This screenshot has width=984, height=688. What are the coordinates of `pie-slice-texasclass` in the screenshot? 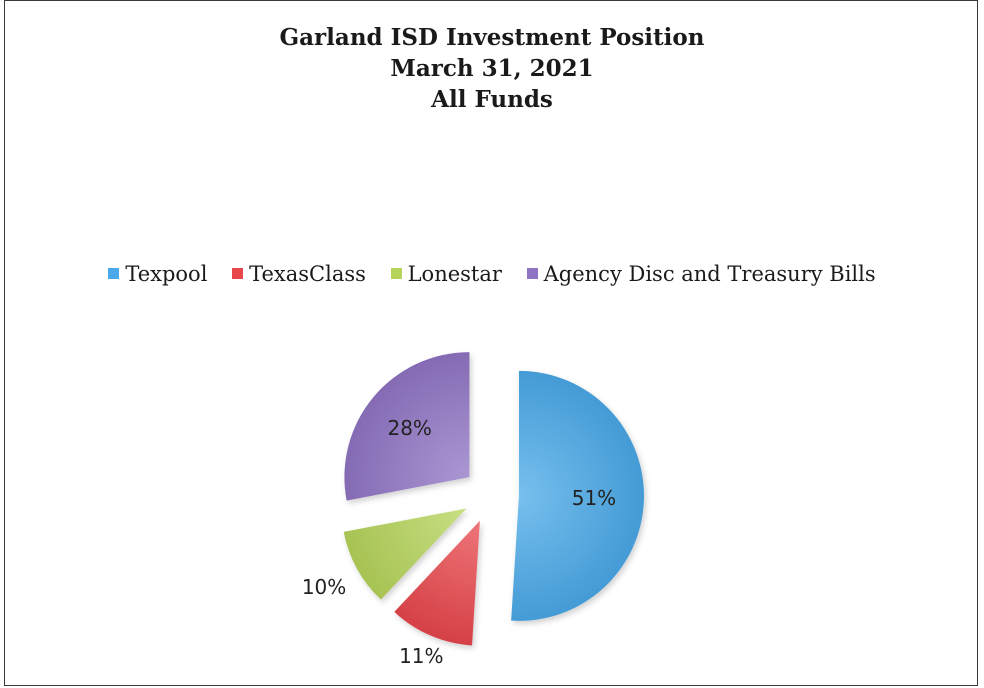 It's located at (437, 583).